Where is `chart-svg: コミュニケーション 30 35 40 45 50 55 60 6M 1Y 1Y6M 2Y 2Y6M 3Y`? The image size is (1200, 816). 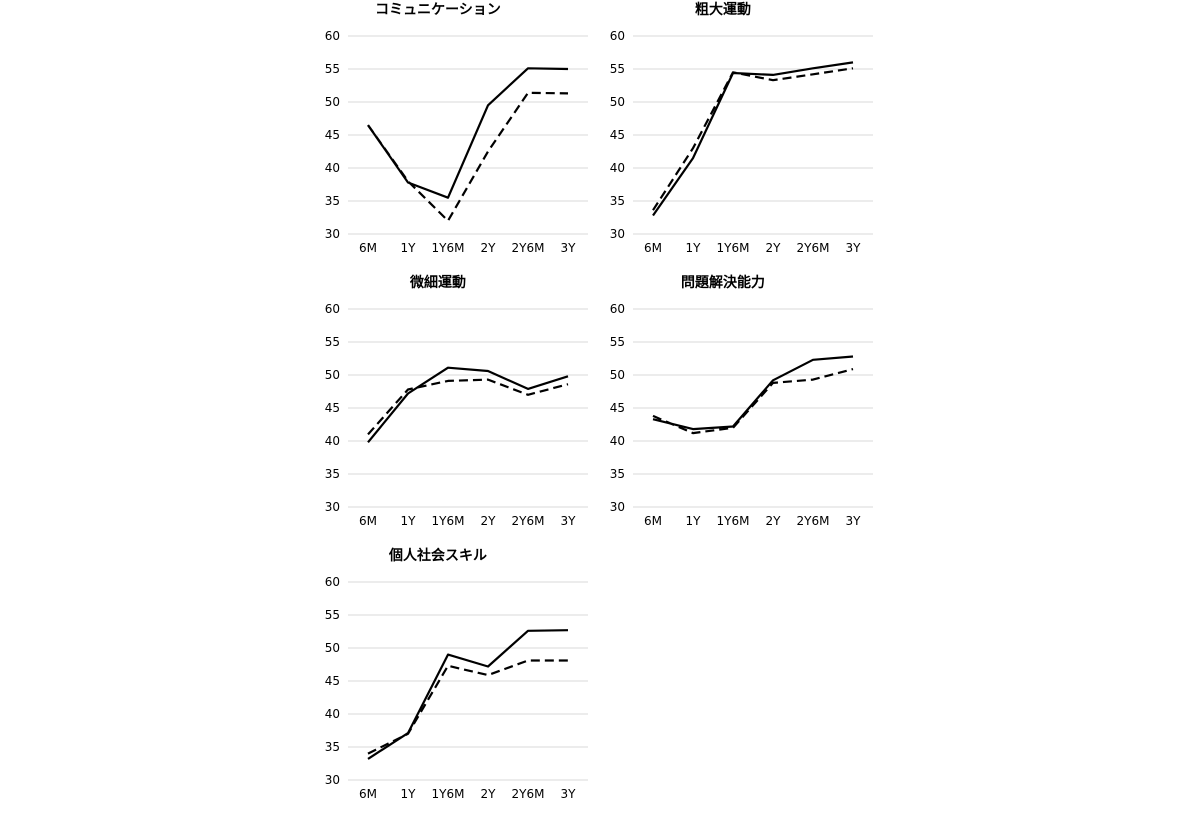
chart-svg: コミュニケーション 30 35 40 45 50 55 60 6M 1Y 1Y6M 2Y 2Y6M 3Y is located at coordinates (456, 128).